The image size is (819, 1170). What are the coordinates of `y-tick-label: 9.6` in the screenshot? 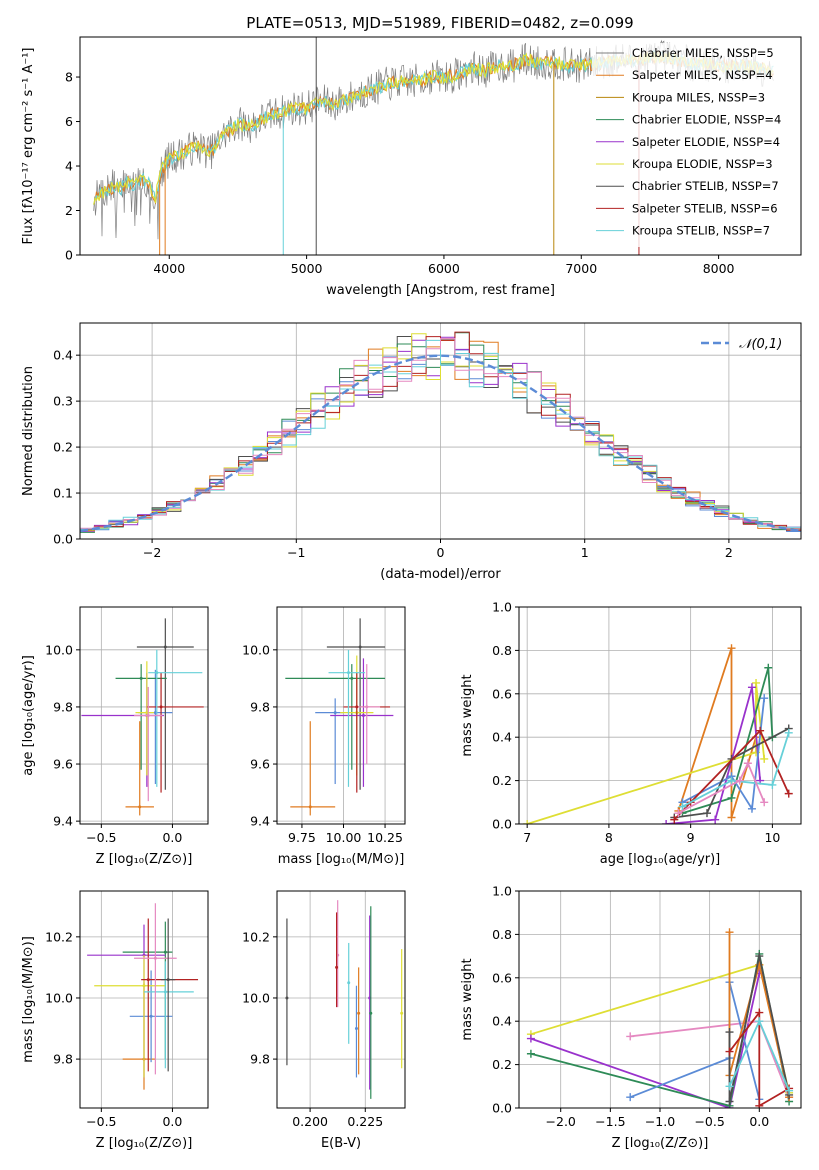 It's located at (63, 764).